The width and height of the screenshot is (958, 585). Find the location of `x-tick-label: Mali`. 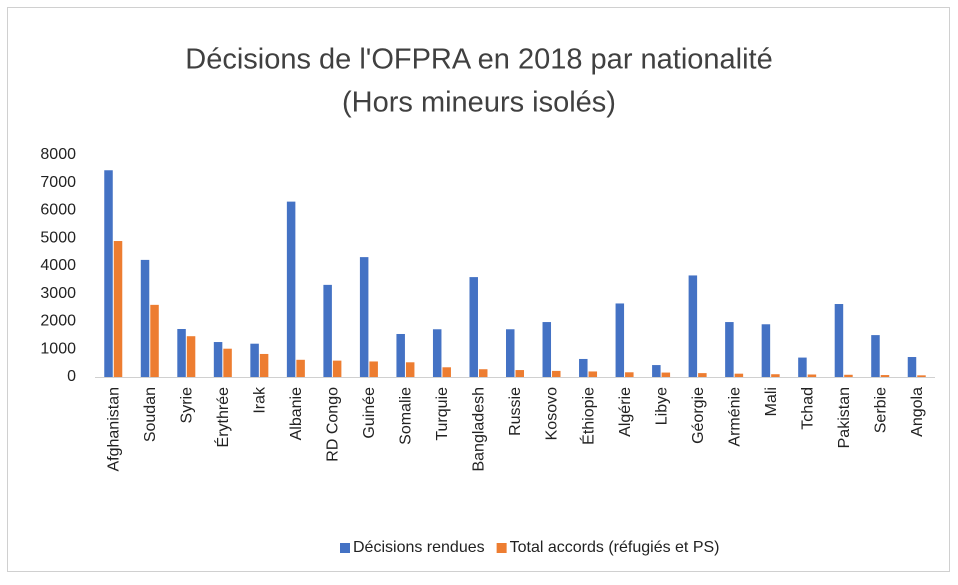

x-tick-label: Mali is located at coordinates (771, 401).